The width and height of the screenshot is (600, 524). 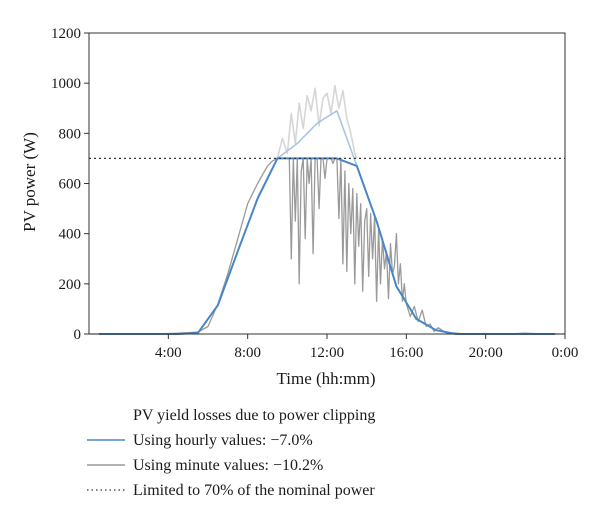 I want to click on legend-title: PV yield losses due to power clipping, so click(x=254, y=415).